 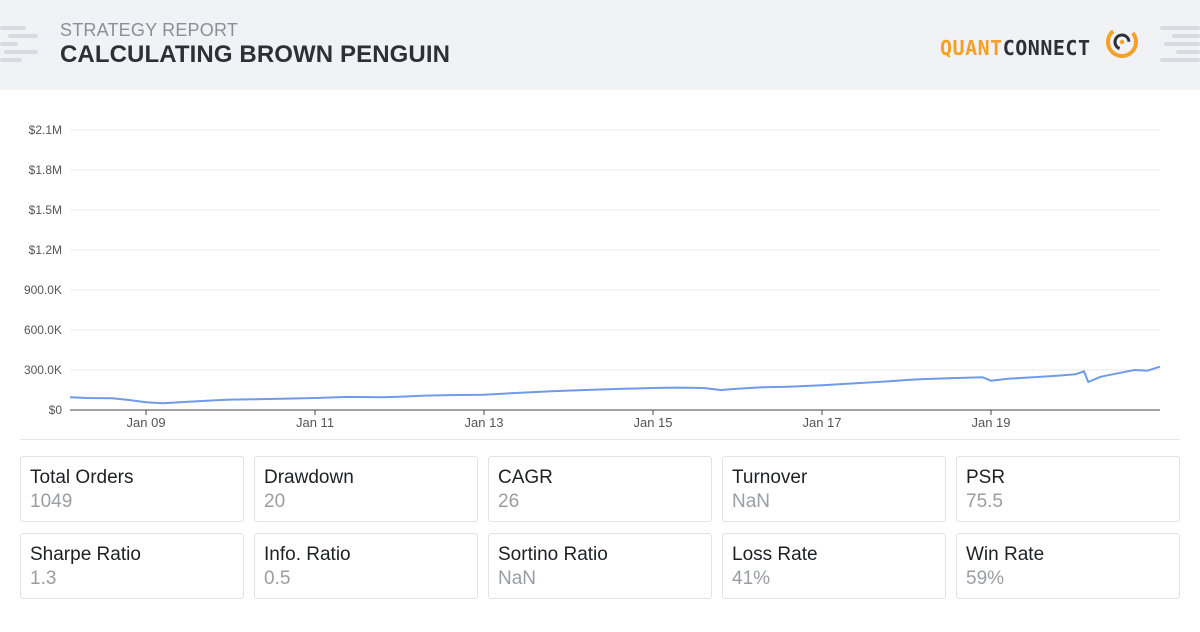 What do you see at coordinates (255, 54) in the screenshot?
I see `strategy-title: CALCULATING BROWN PENGUIN` at bounding box center [255, 54].